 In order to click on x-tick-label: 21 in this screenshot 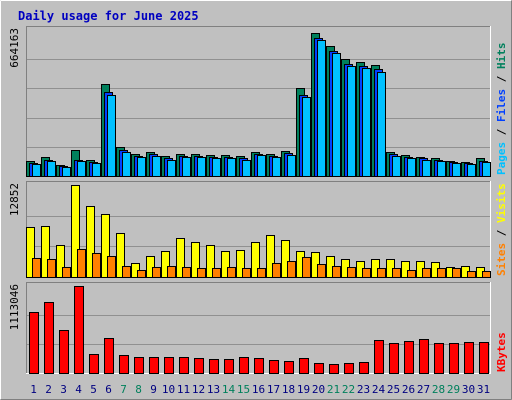, I will do `click(333, 389)`.